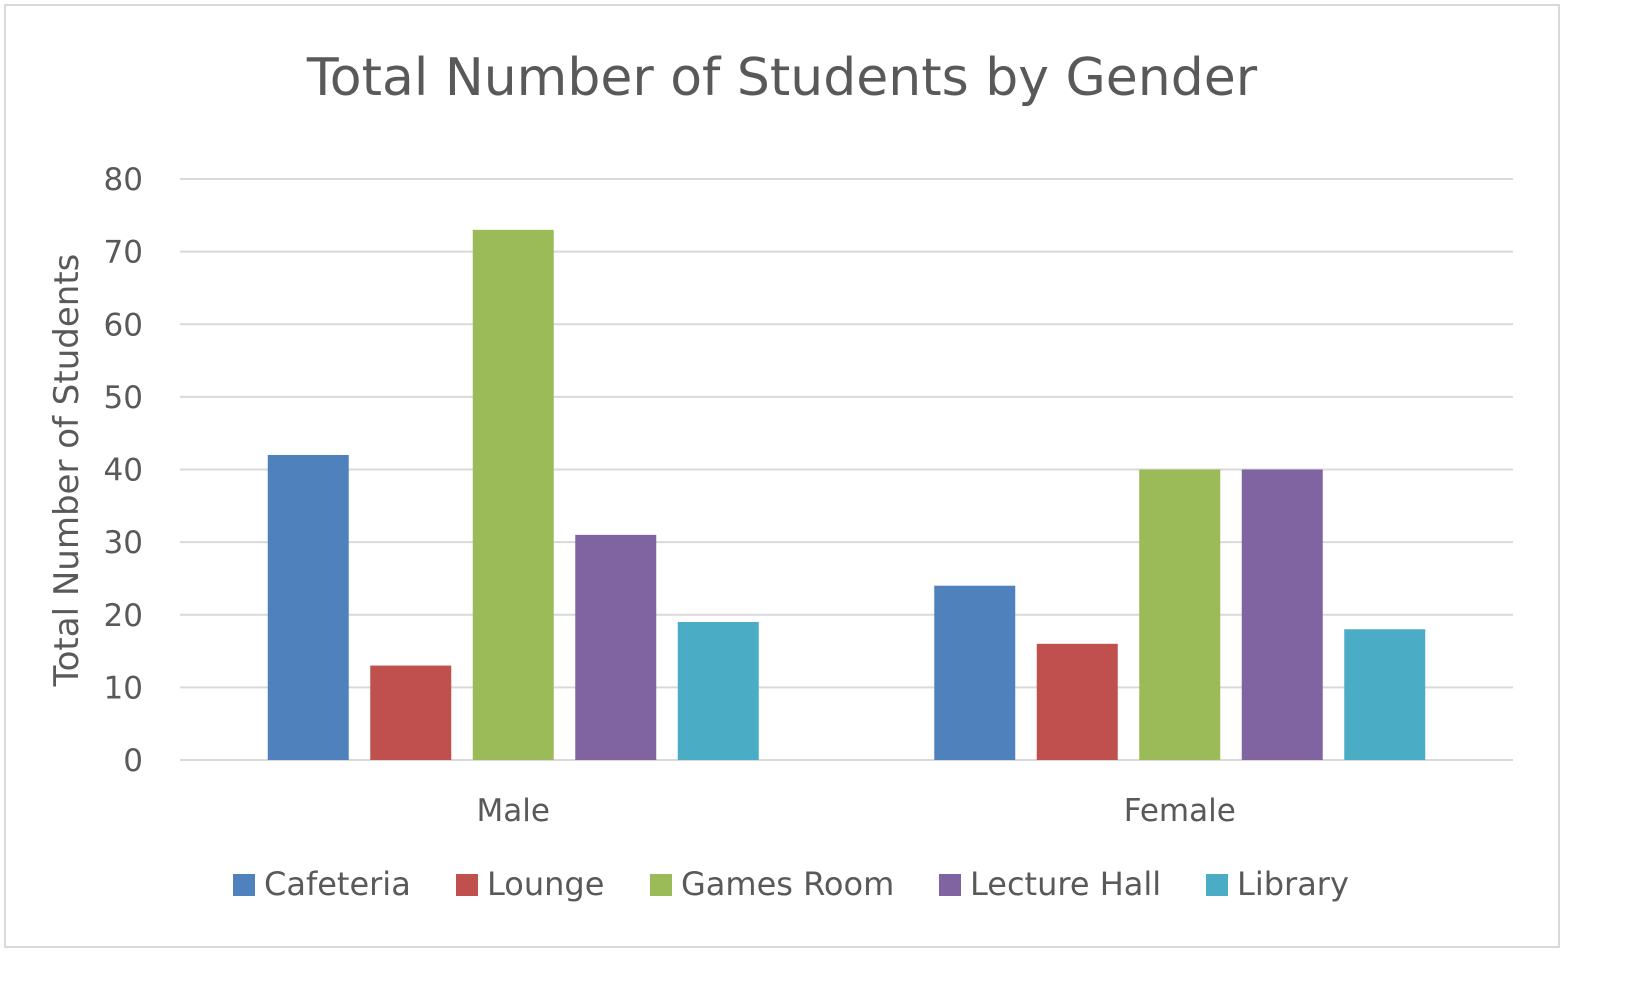  Describe the element at coordinates (123, 325) in the screenshot. I see `y-tick-label: 60` at that location.